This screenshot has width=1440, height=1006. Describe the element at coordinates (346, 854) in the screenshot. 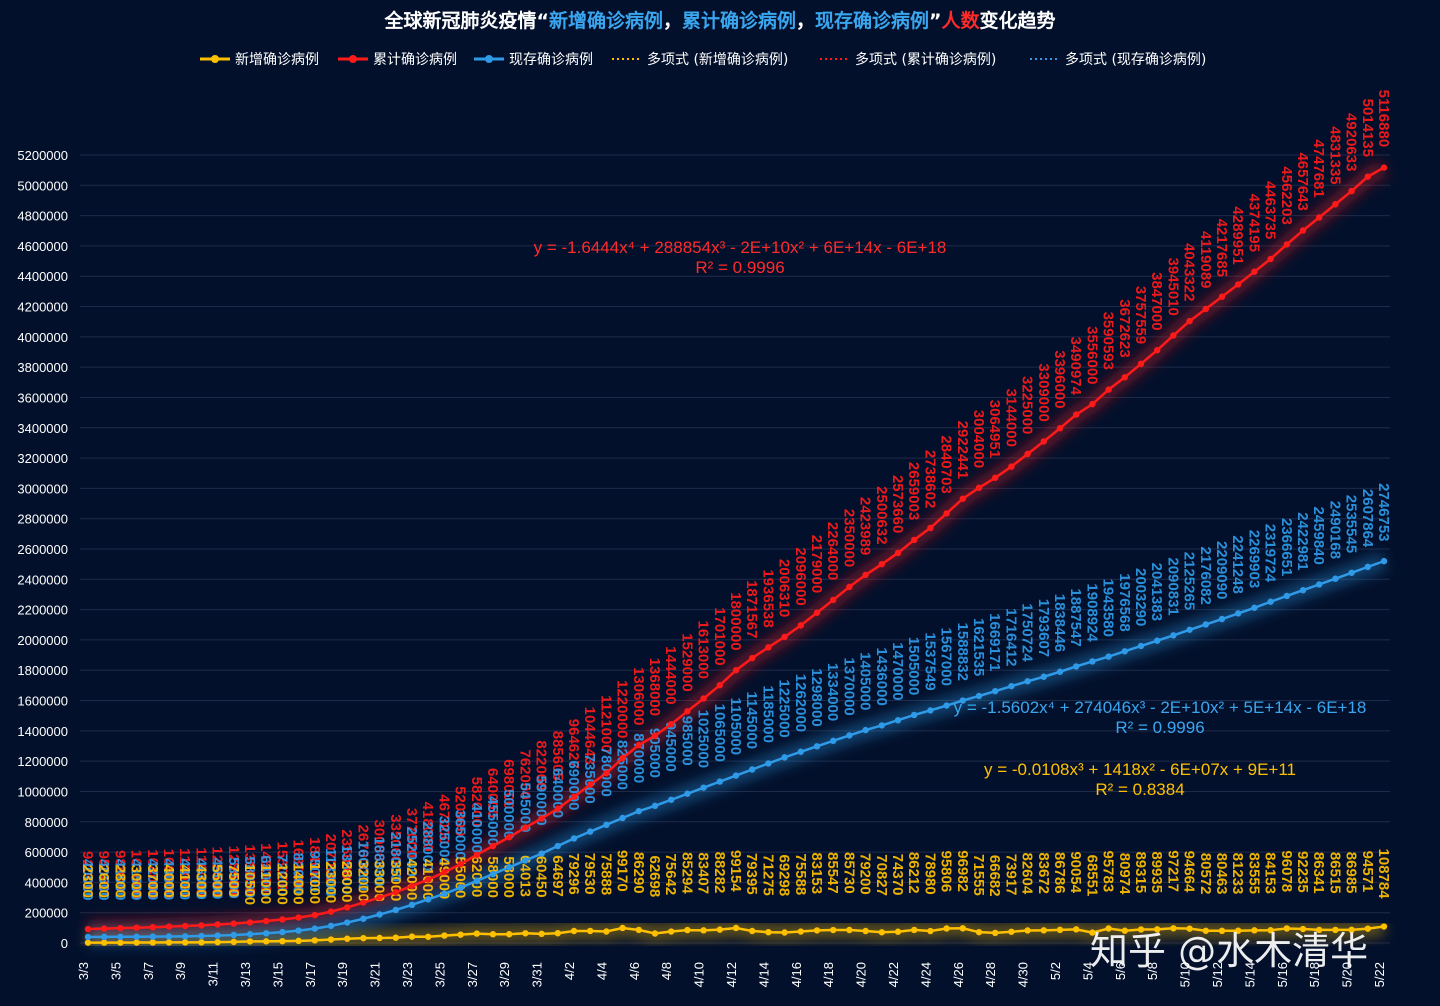

I see `data-label-cumulative: 235000` at that location.